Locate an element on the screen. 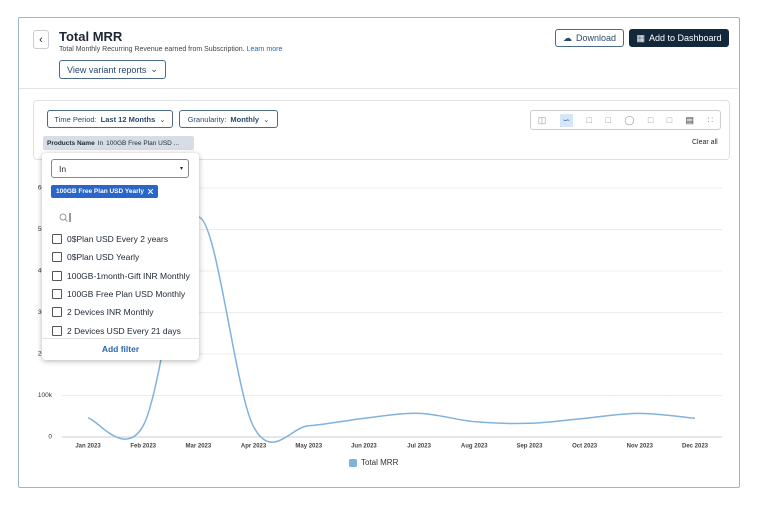  chart-type-toolbar: ◫ ∽ □ □ ◯ □ □ ▤ ∷ is located at coordinates (625, 120).